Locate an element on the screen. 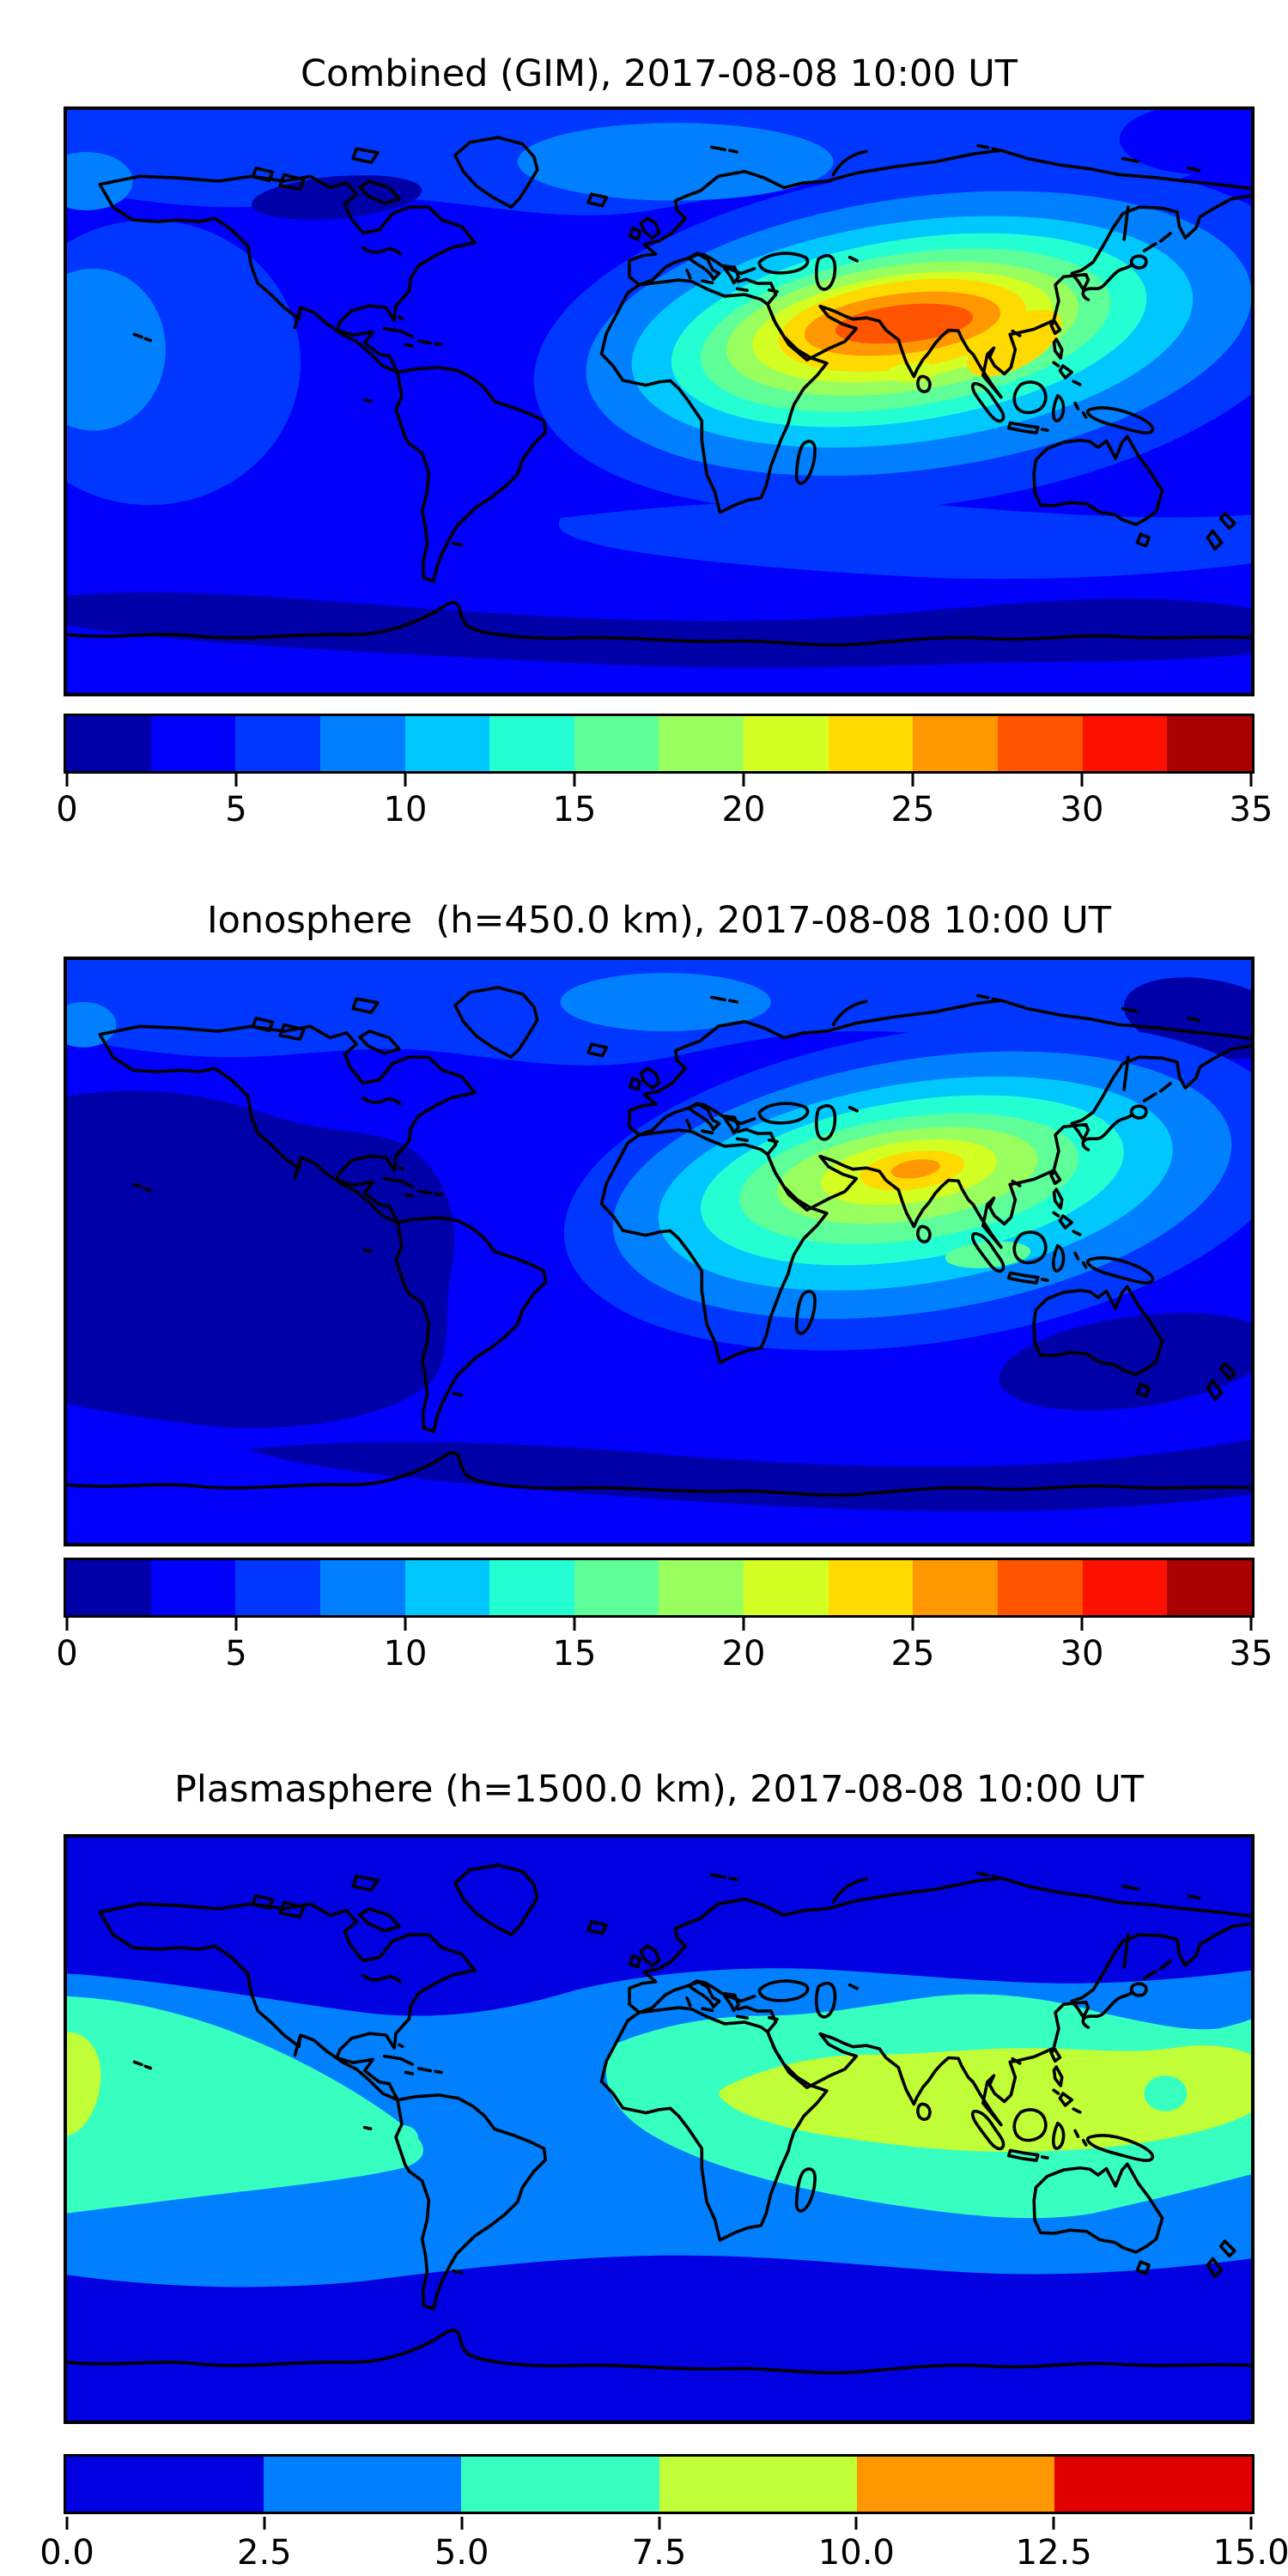  colorbar-tick-label: 0.0 is located at coordinates (66, 2553).